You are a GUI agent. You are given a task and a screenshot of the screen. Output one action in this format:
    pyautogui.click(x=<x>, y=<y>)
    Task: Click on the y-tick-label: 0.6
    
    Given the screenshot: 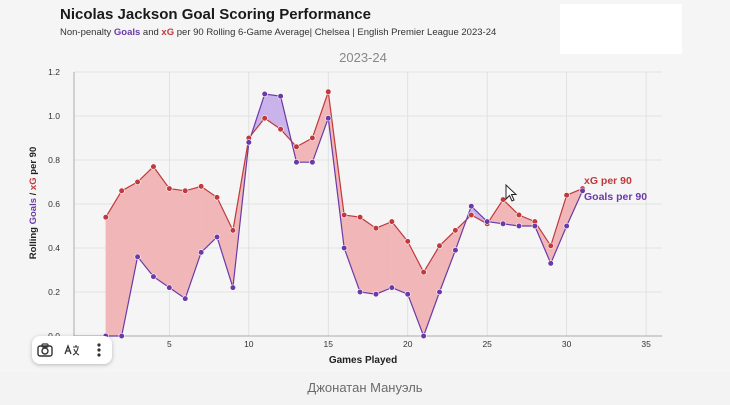 What is the action you would take?
    pyautogui.click(x=54, y=204)
    